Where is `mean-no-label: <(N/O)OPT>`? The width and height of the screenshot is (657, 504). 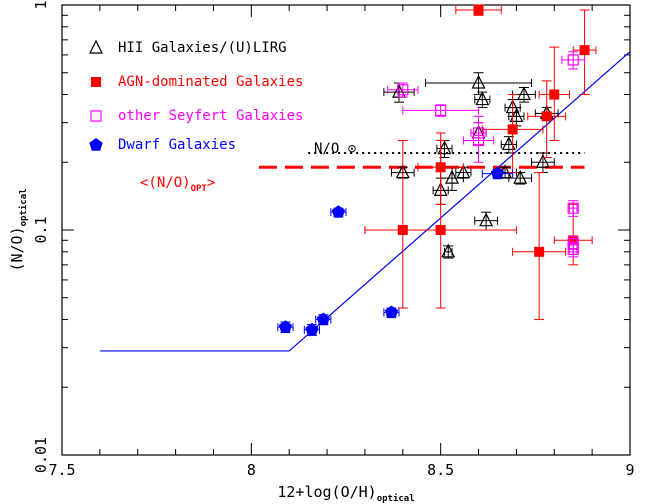 mean-no-label: <(N/O)OPT> is located at coordinates (177, 184).